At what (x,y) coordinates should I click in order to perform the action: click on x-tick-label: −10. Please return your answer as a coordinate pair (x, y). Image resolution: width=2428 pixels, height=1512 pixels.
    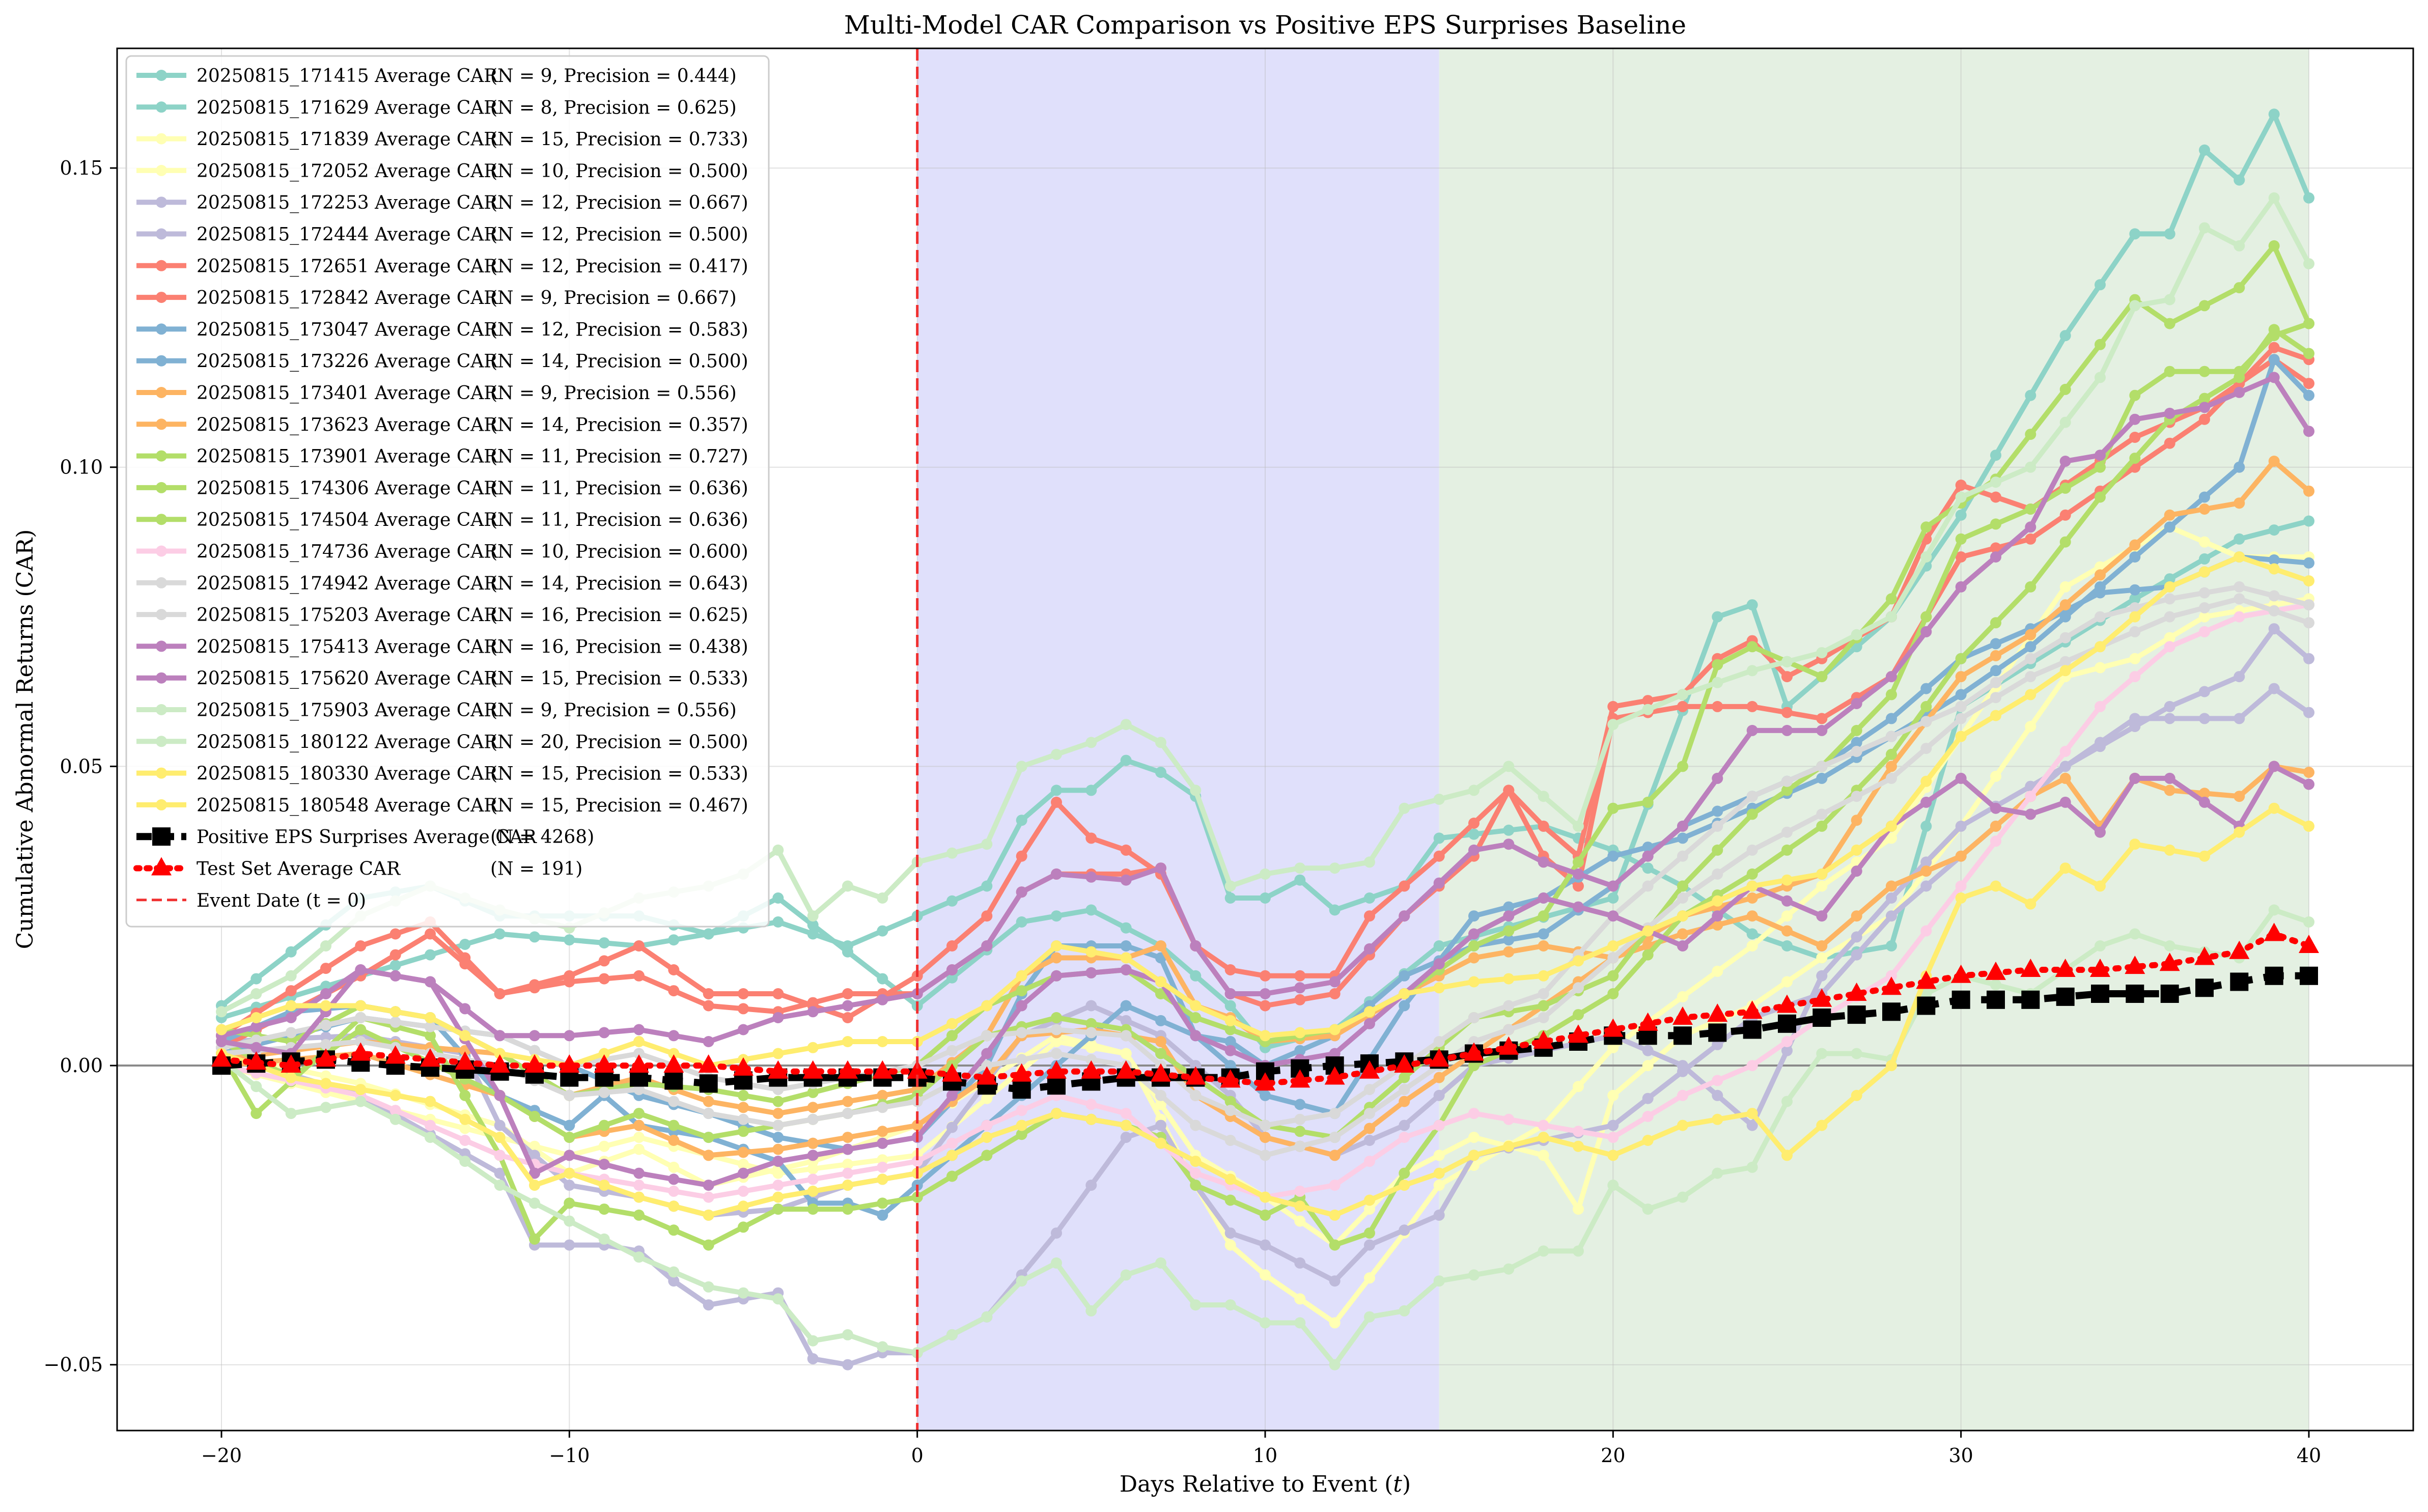
    Looking at the image, I should click on (569, 1455).